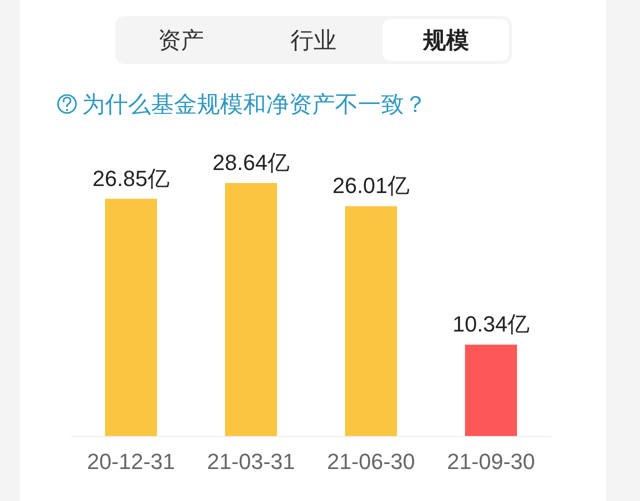 This screenshot has height=501, width=640. What do you see at coordinates (313, 40) in the screenshot?
I see `tab-label: 行业` at bounding box center [313, 40].